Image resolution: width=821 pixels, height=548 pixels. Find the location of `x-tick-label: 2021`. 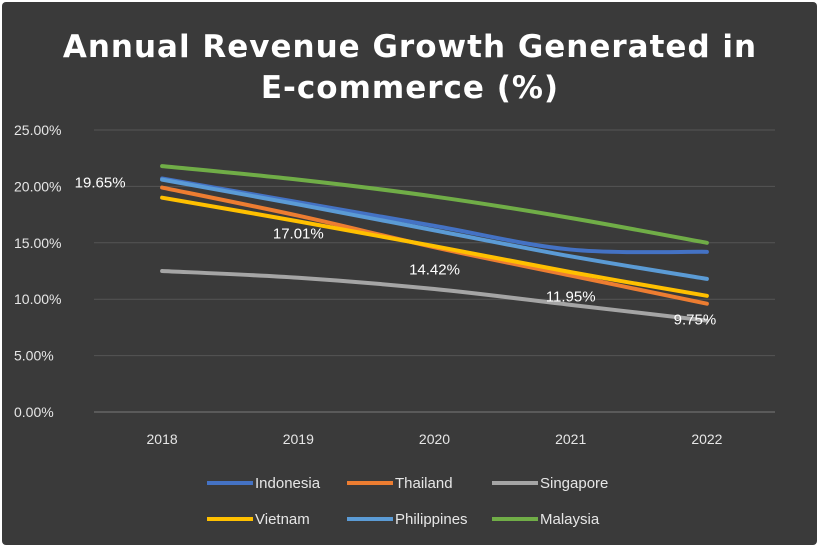

x-tick-label: 2021 is located at coordinates (570, 439).